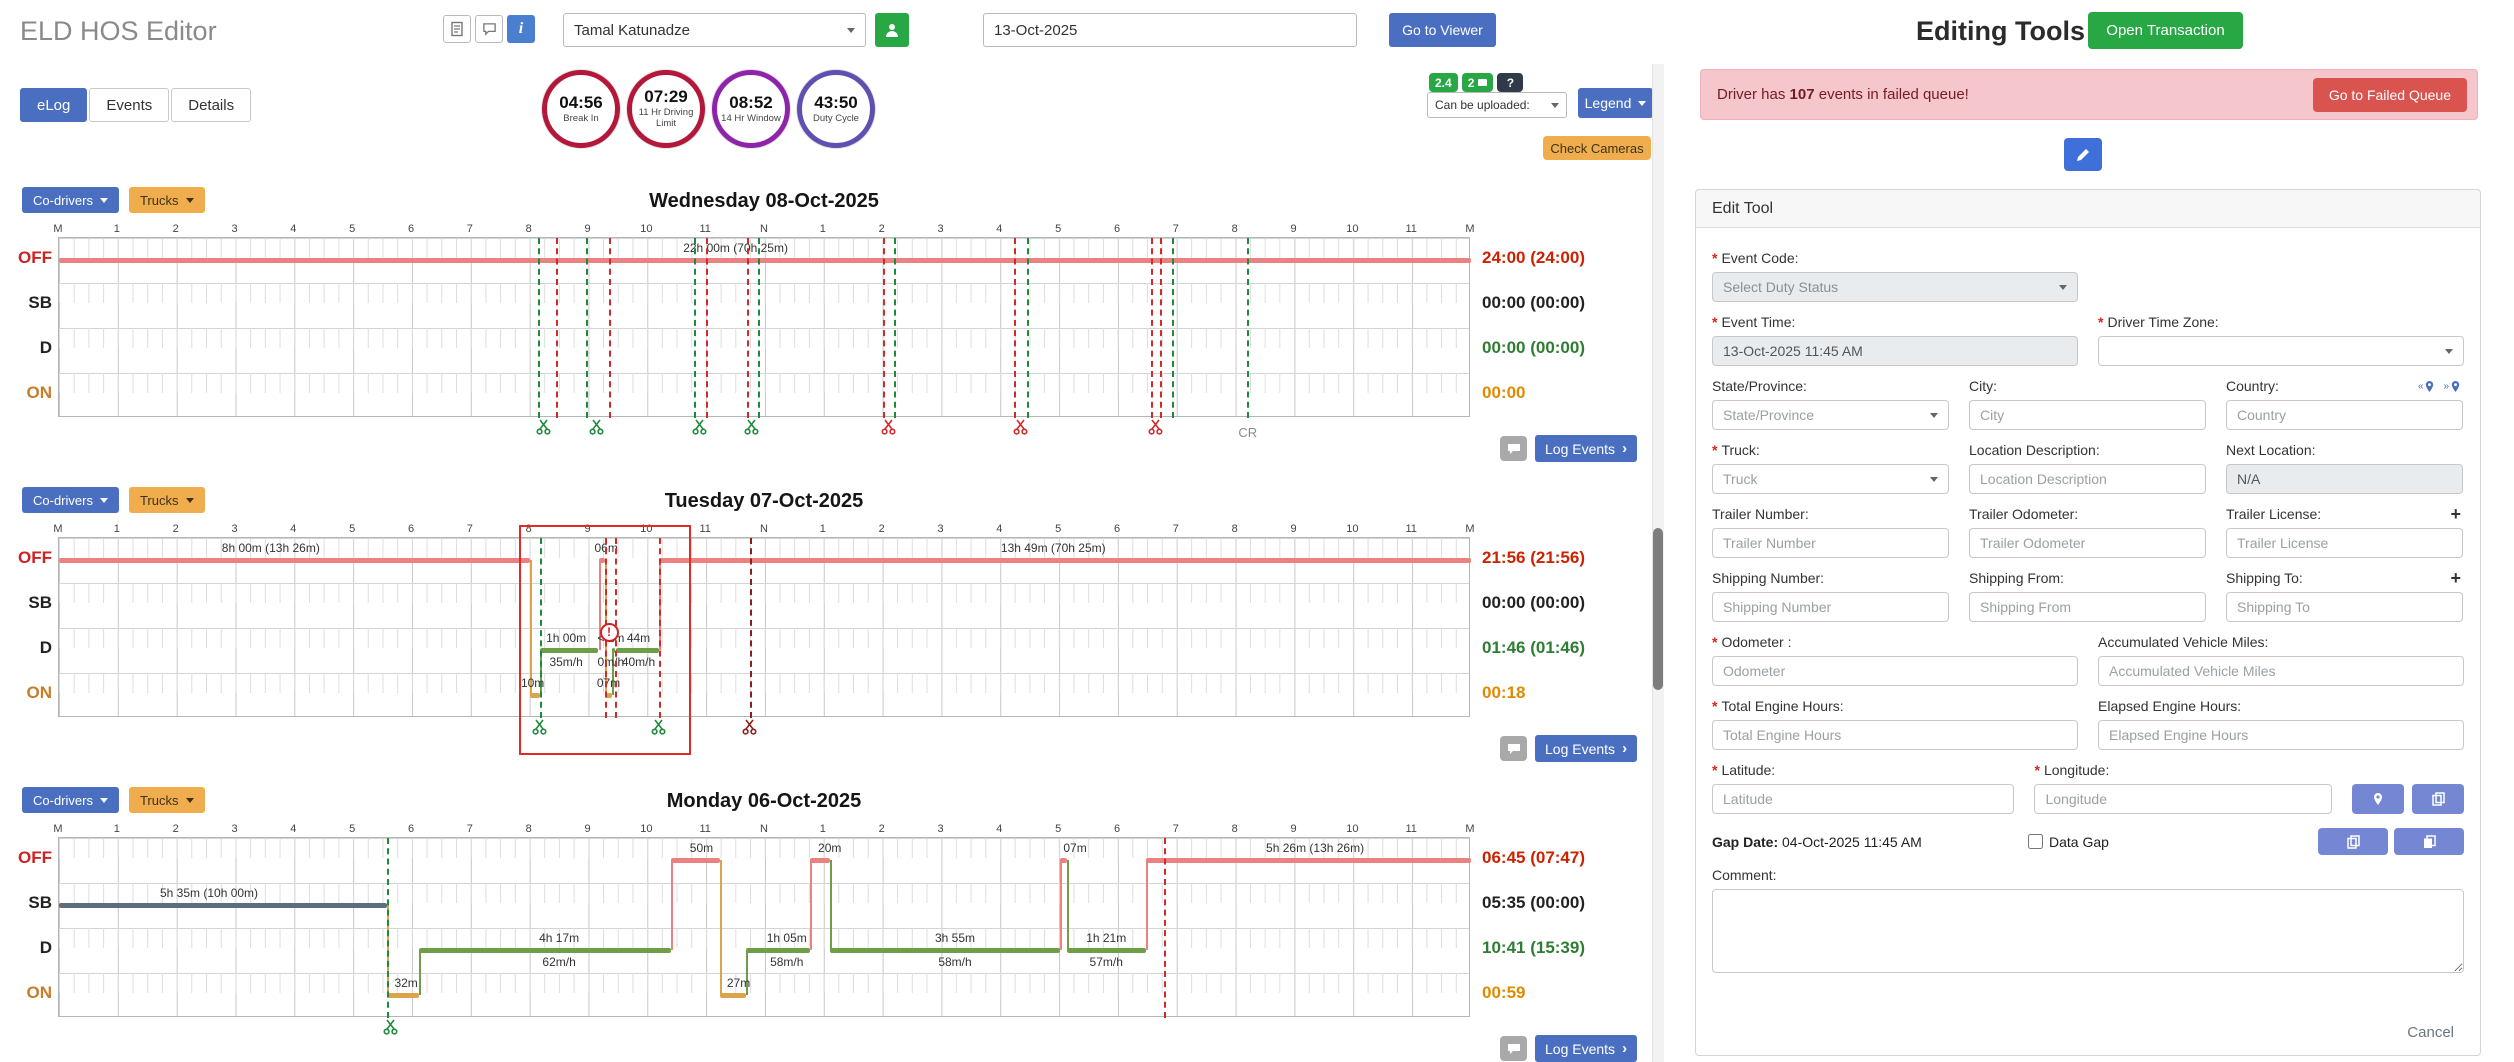 This screenshot has width=2514, height=1062. Describe the element at coordinates (1830, 415) in the screenshot. I see `state-province-select: State/Province` at that location.